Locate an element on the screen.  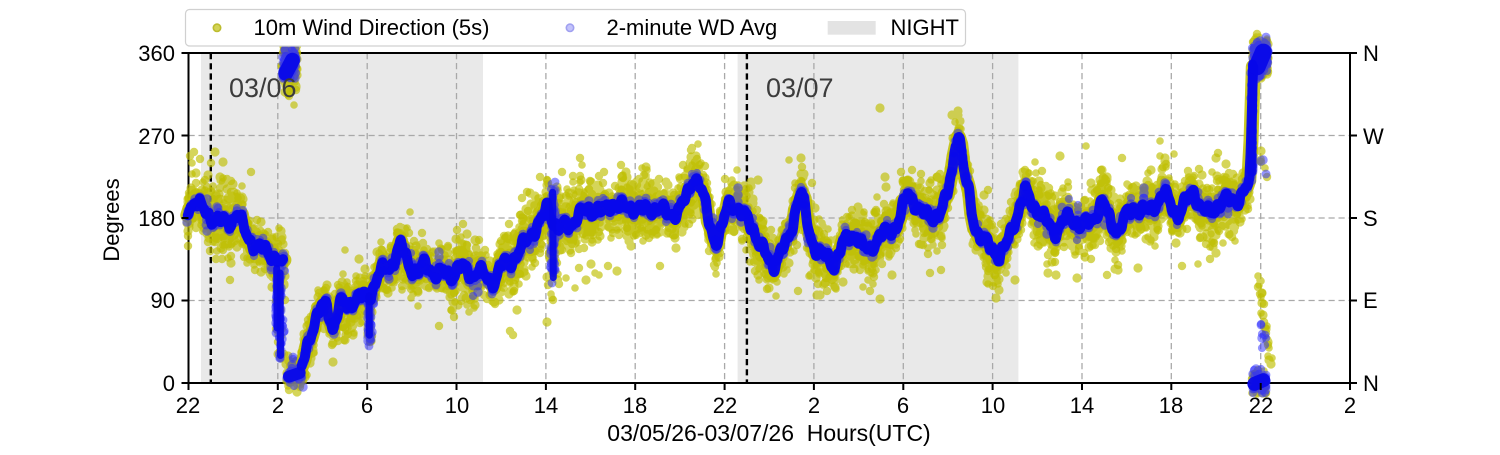
svg-text: 03/07 is located at coordinates (800, 88).